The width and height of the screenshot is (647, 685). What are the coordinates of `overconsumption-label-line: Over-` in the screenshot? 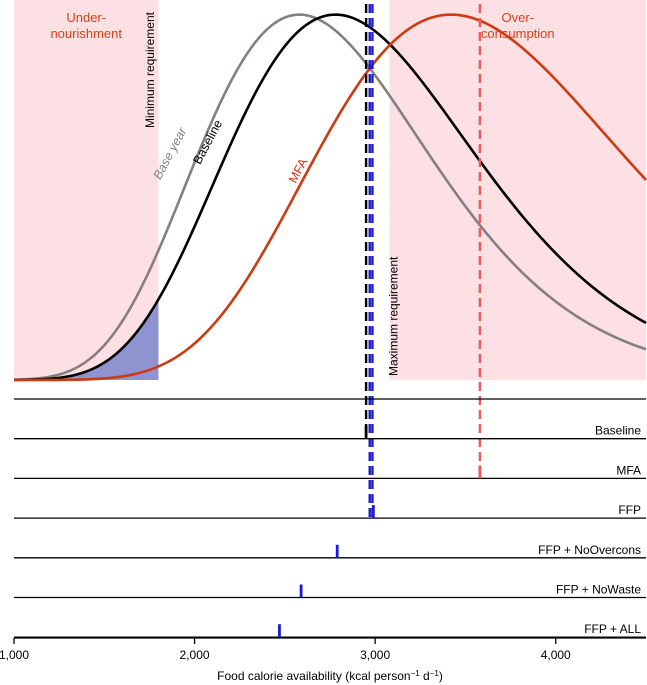 It's located at (518, 17).